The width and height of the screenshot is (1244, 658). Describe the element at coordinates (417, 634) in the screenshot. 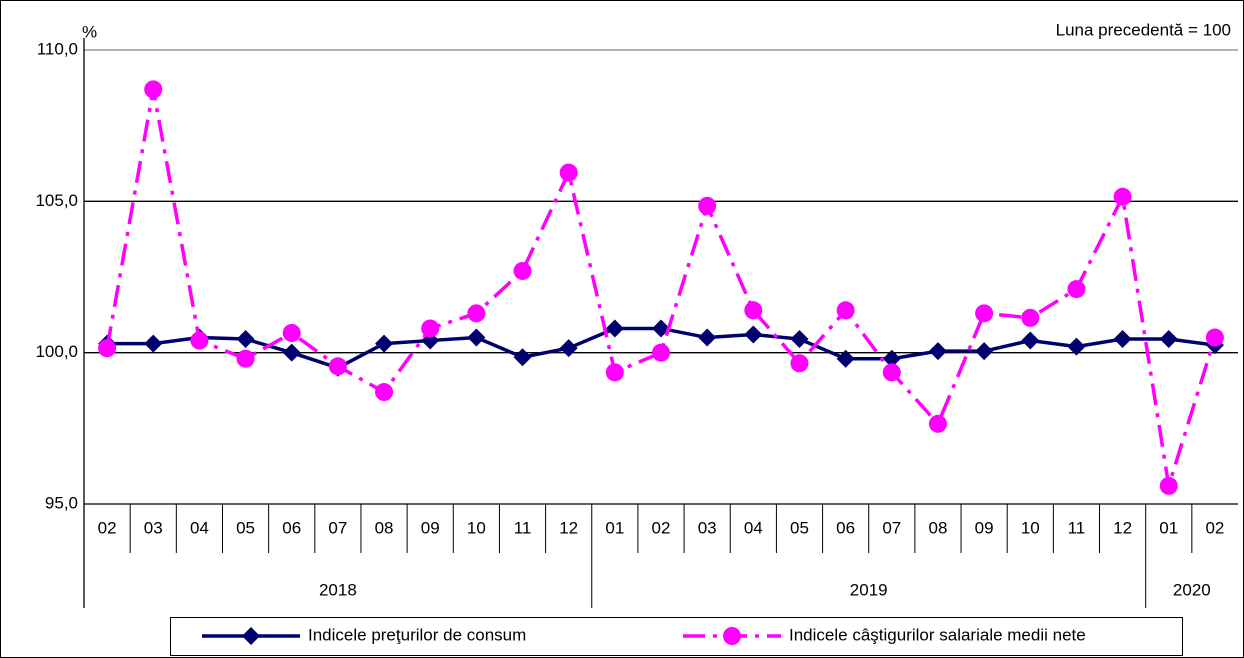

I see `legend-label: Indicele preţurilor de consum` at that location.